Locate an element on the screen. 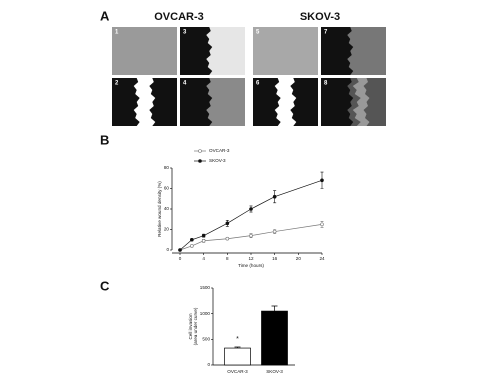  y-tick-label: 1500 is located at coordinates (205, 287).